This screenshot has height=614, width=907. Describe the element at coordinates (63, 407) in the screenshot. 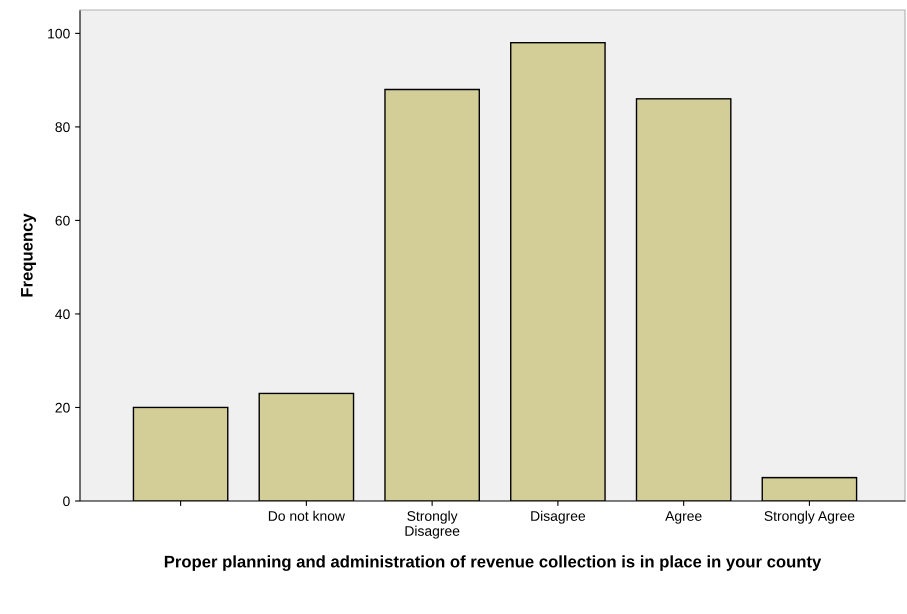

I see `y-tick-label: 20` at that location.